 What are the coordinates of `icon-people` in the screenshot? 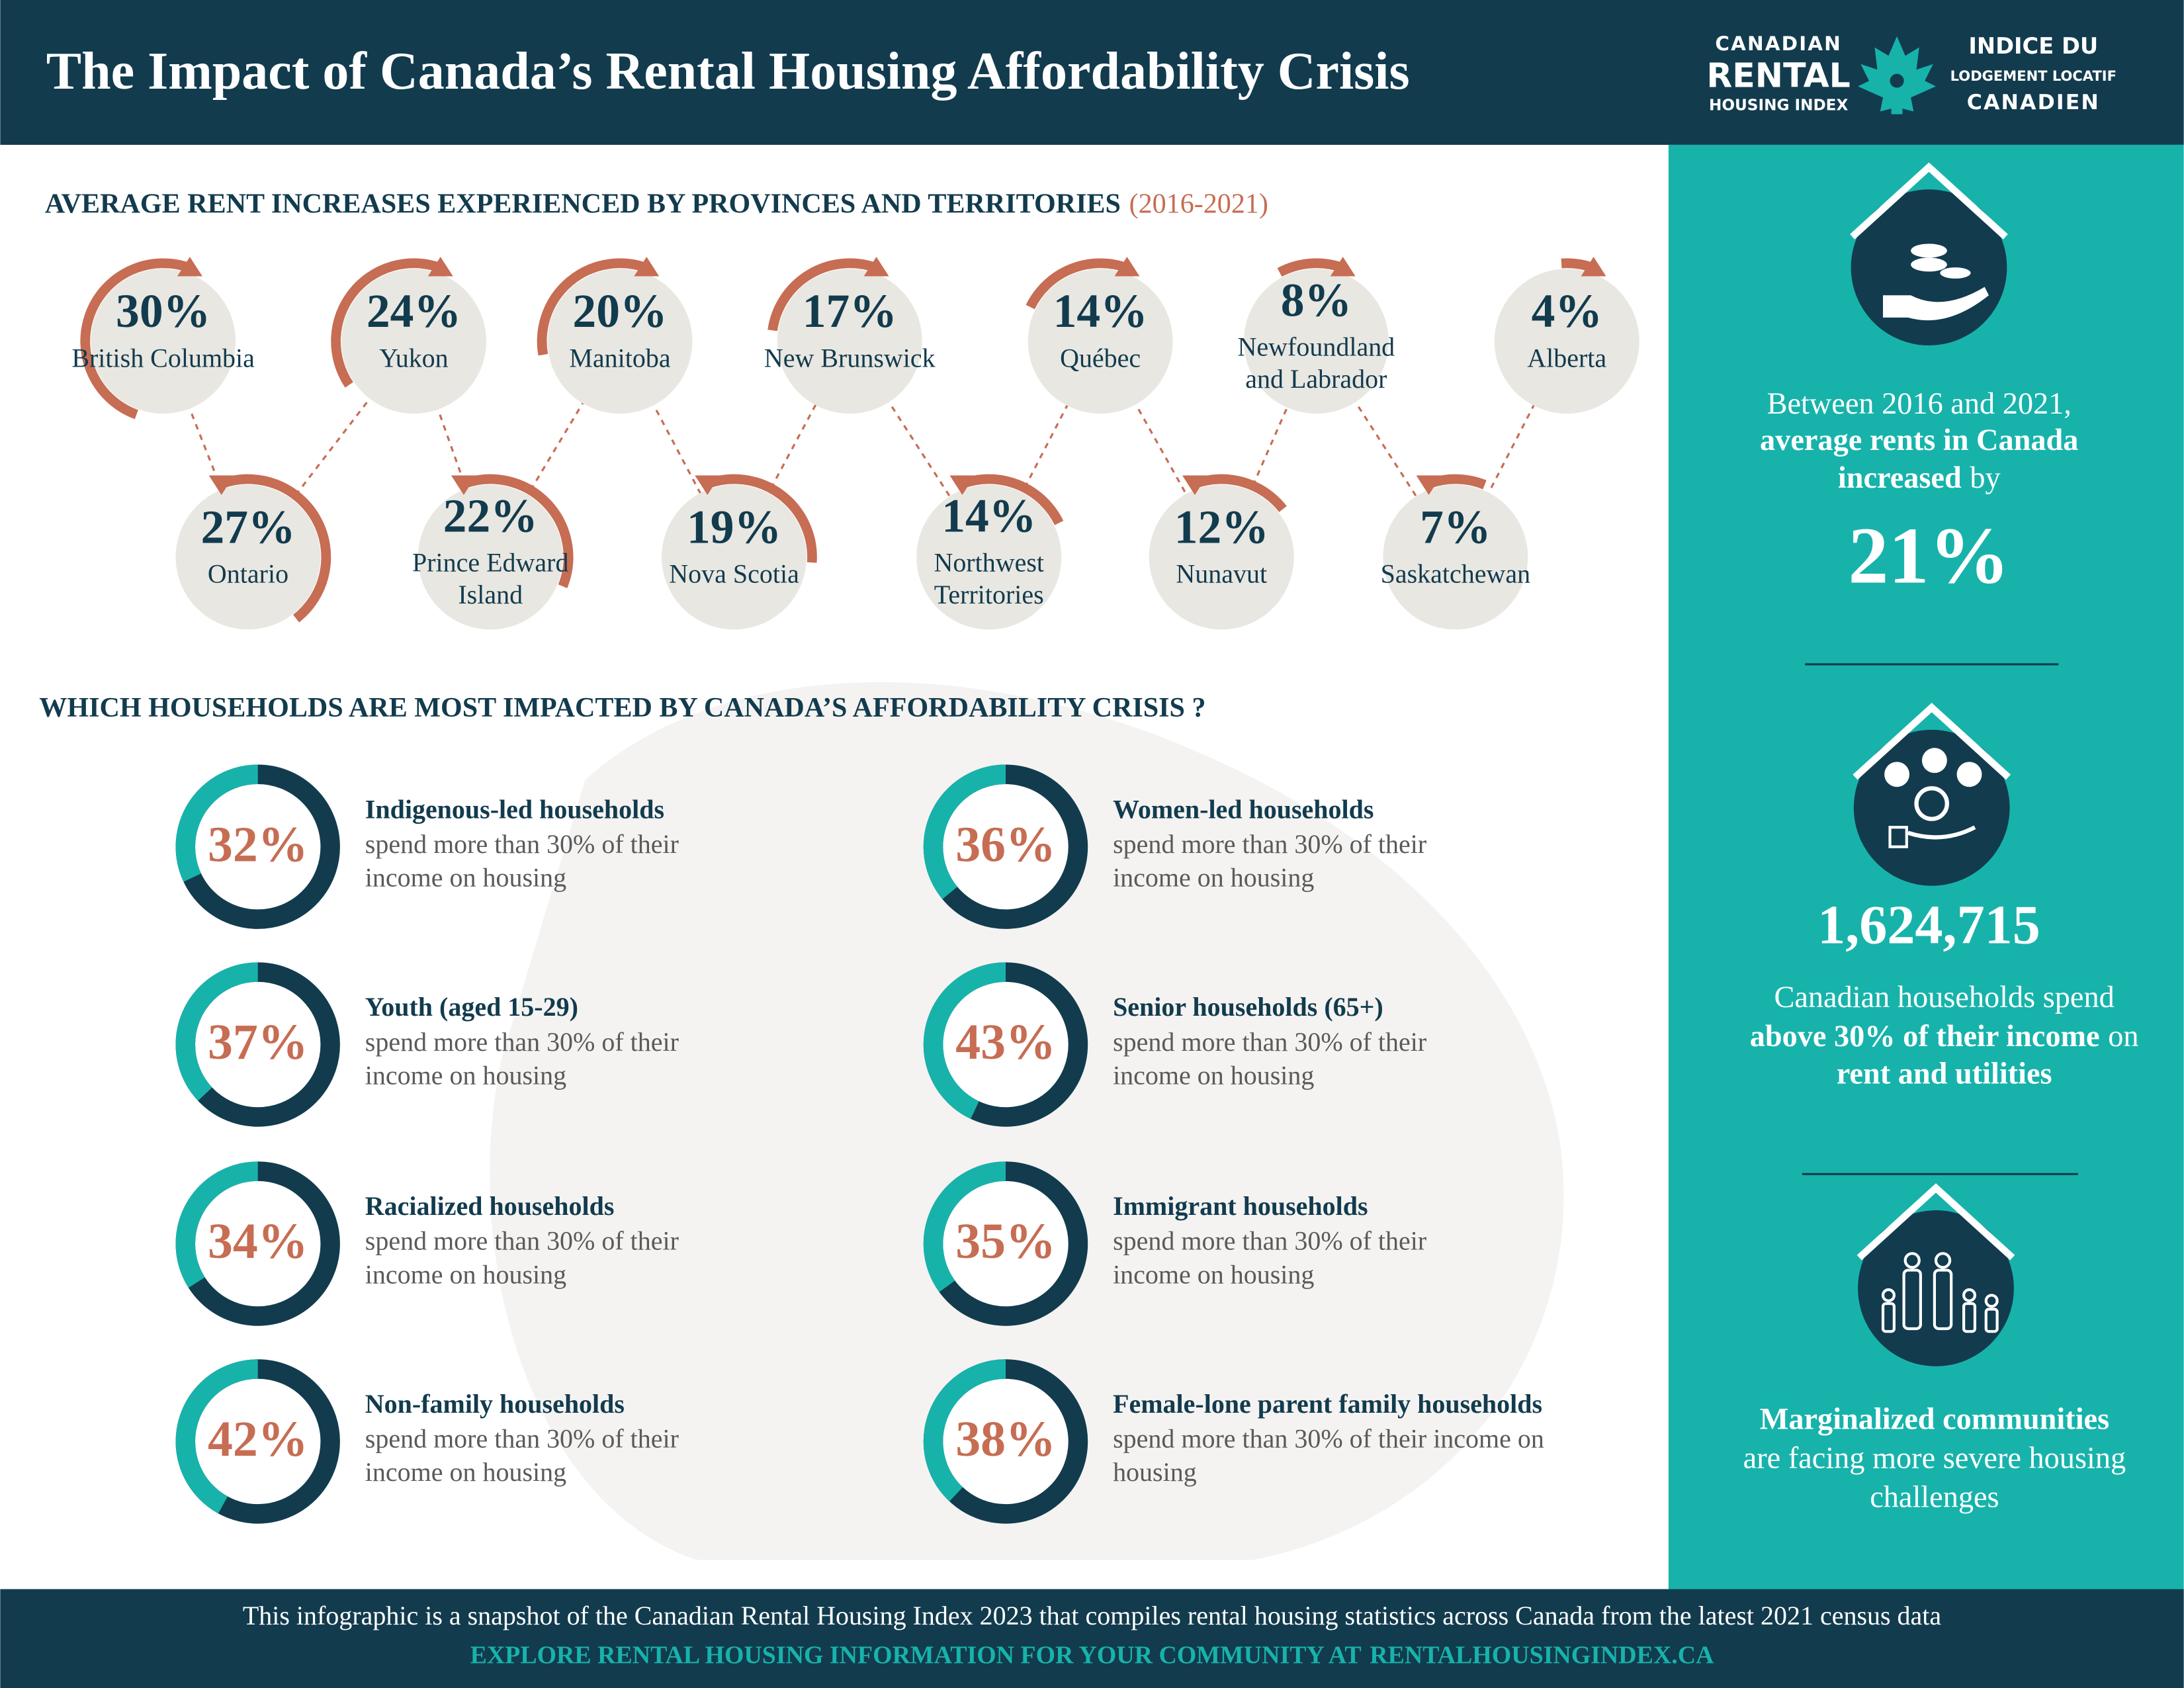 It's located at (1940, 1292).